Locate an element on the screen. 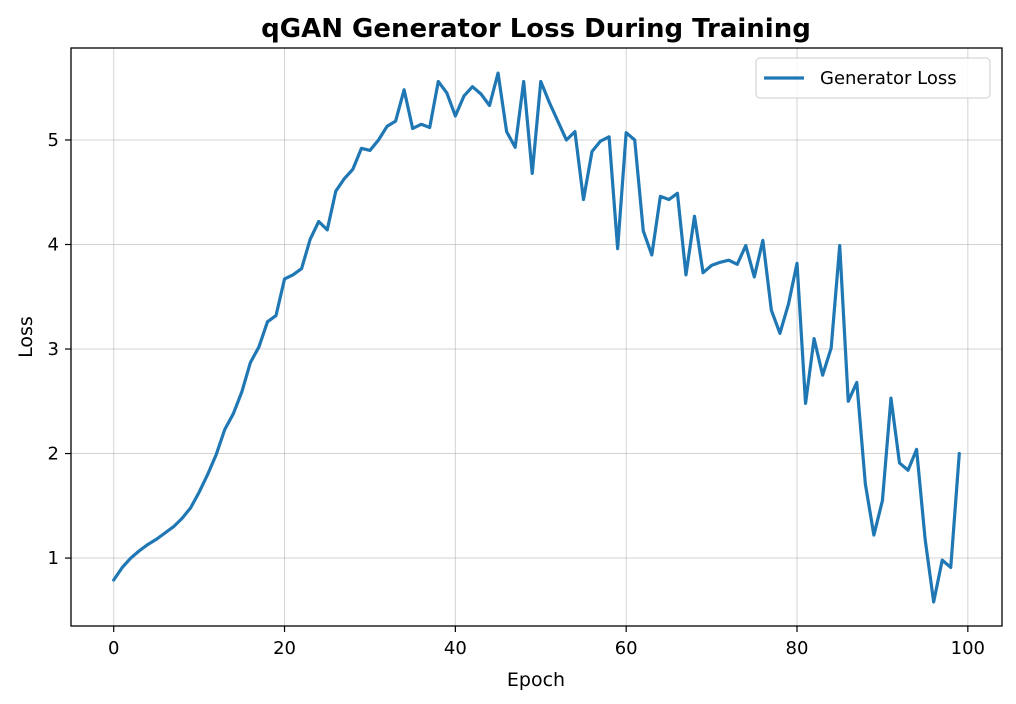 The image size is (1016, 704). x-tick-label: 0 is located at coordinates (113, 648).